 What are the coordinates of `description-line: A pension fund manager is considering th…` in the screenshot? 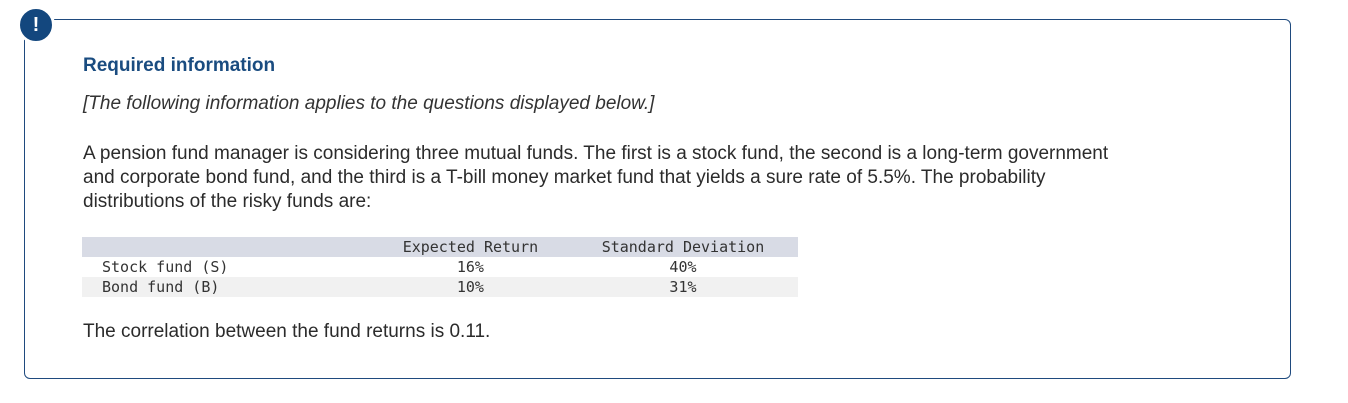 It's located at (596, 153).